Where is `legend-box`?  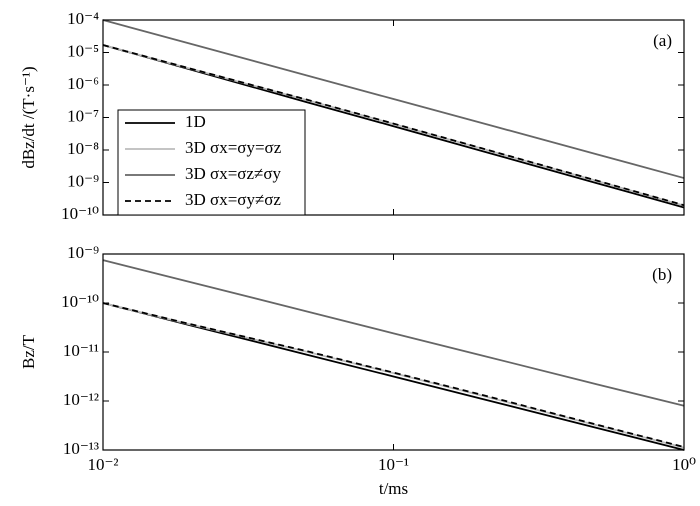
legend-box is located at coordinates (211, 162).